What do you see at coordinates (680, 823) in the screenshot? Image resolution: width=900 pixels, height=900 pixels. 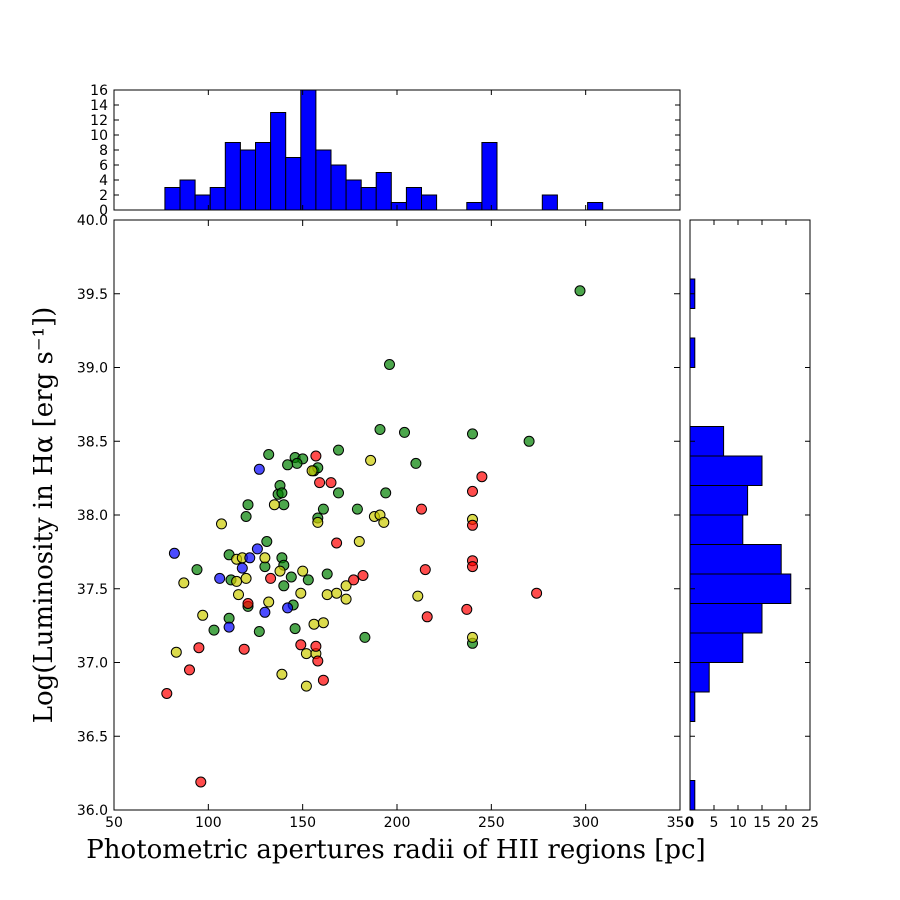 I see `x-tick-label: 350` at bounding box center [680, 823].